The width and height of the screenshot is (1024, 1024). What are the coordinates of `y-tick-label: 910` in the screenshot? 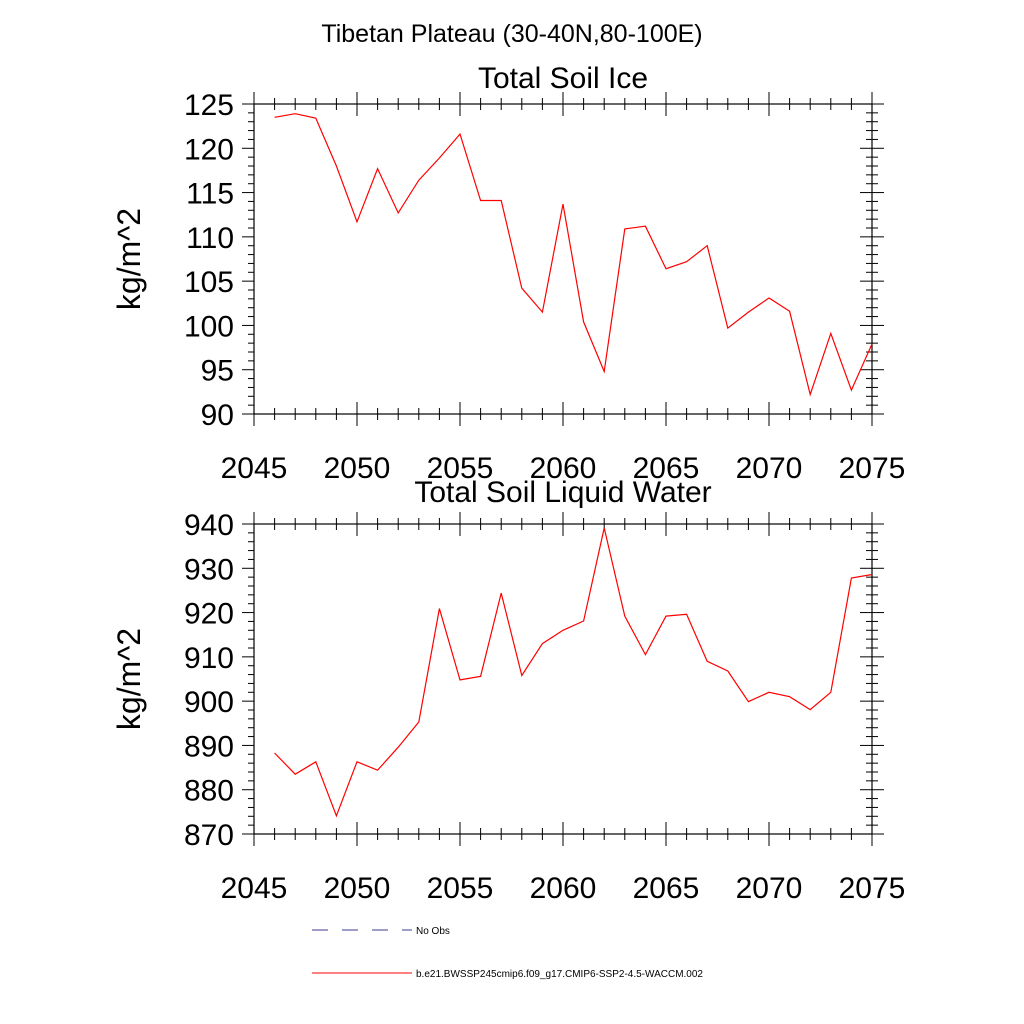 It's located at (209, 658).